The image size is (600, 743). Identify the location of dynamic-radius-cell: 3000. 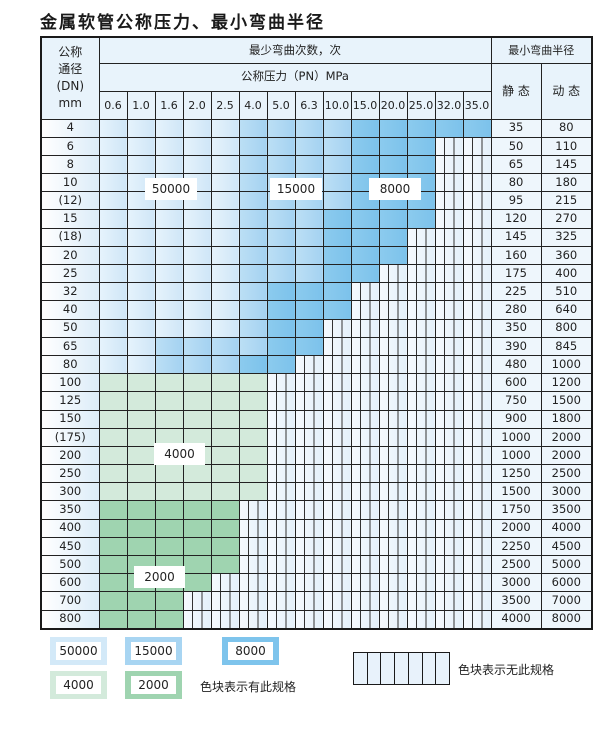
(566, 492).